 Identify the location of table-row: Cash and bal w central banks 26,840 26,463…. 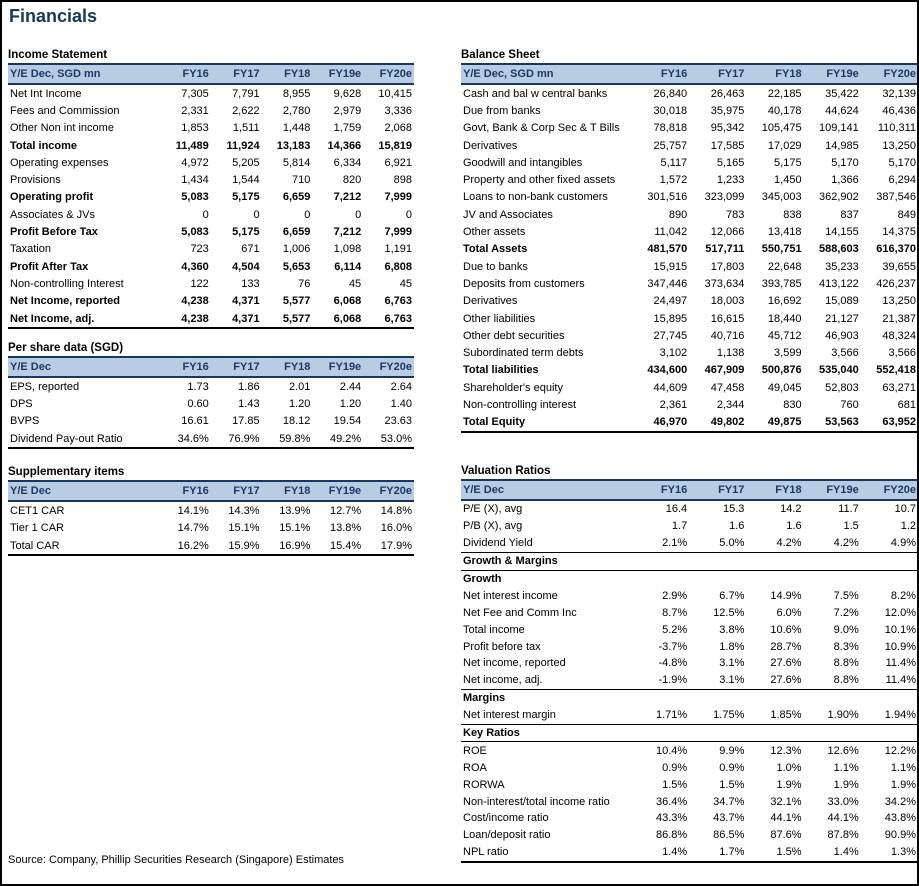
(689, 93).